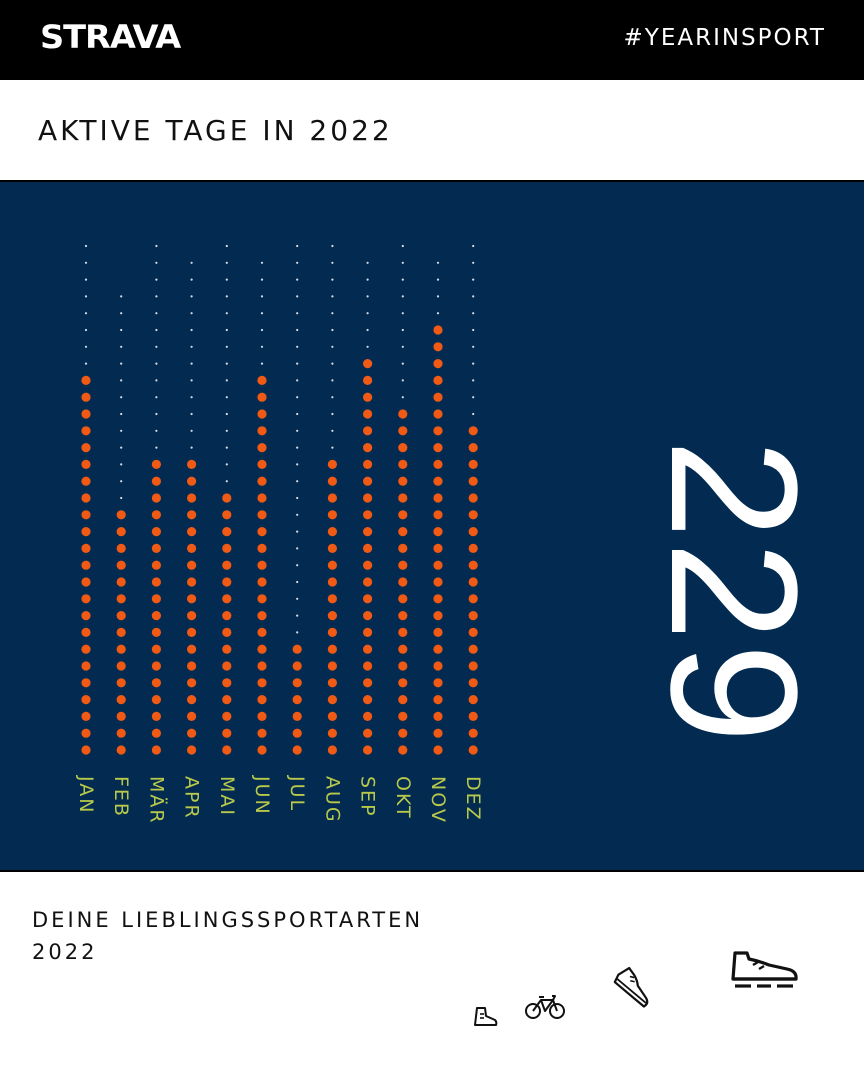 Image resolution: width=864 pixels, height=1080 pixels. I want to click on month-label: NOV, so click(438, 800).